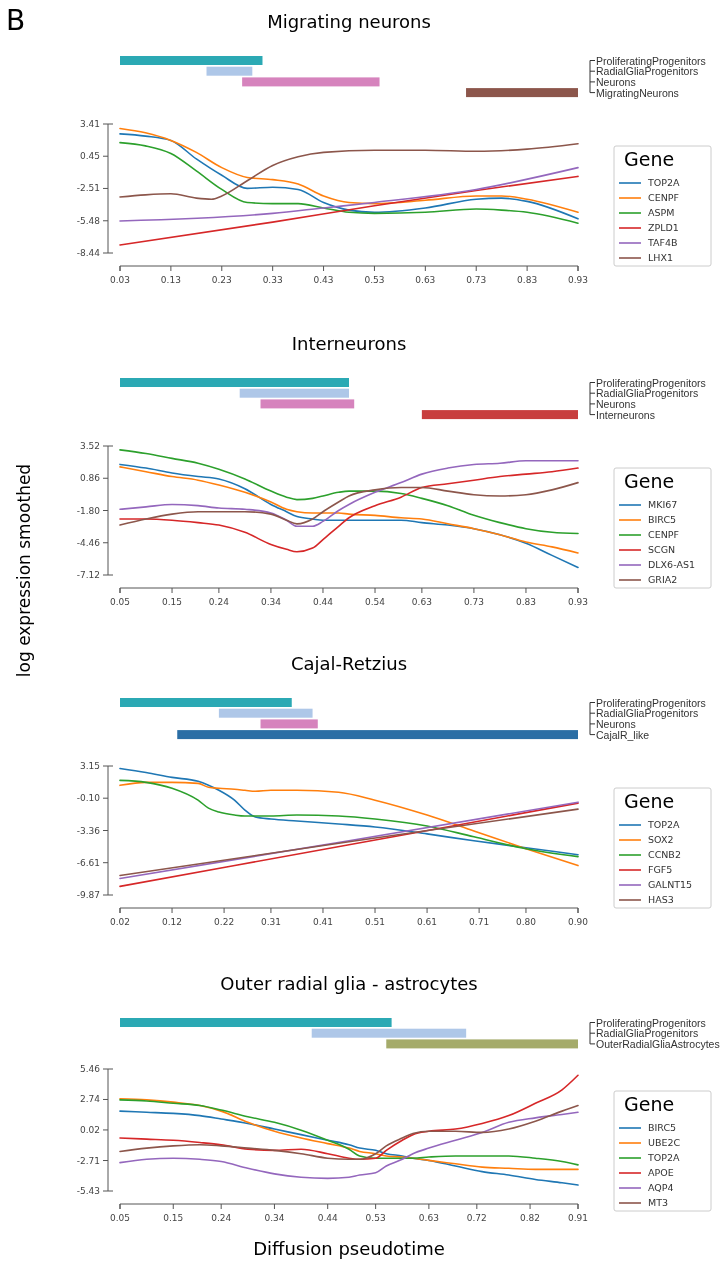 Image resolution: width=721 pixels, height=1263 pixels. Describe the element at coordinates (625, 414) in the screenshot. I see `category-label: Interneurons` at that location.